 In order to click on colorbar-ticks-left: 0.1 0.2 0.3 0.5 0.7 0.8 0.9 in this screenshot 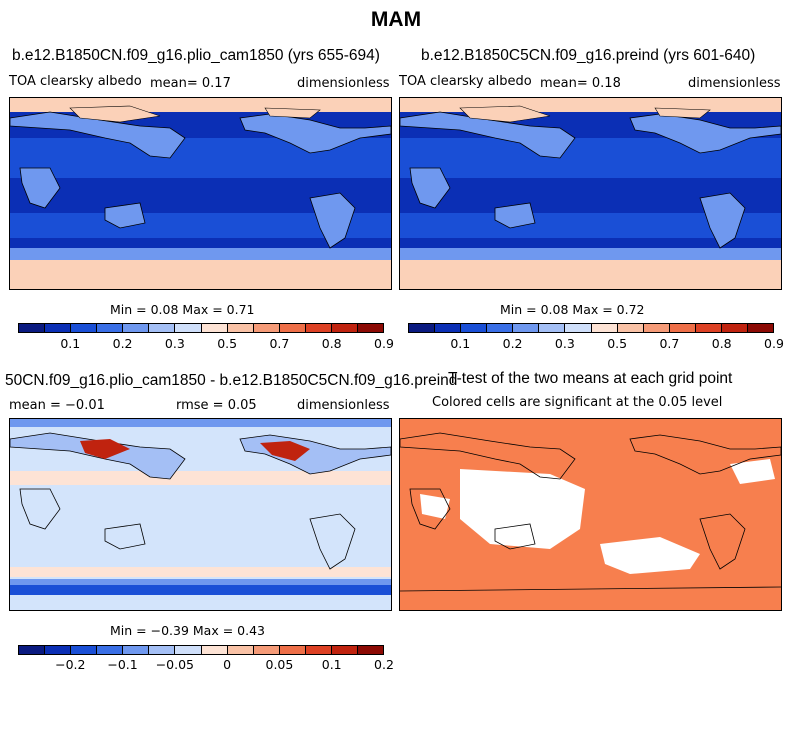, I will do `click(206, 343)`.